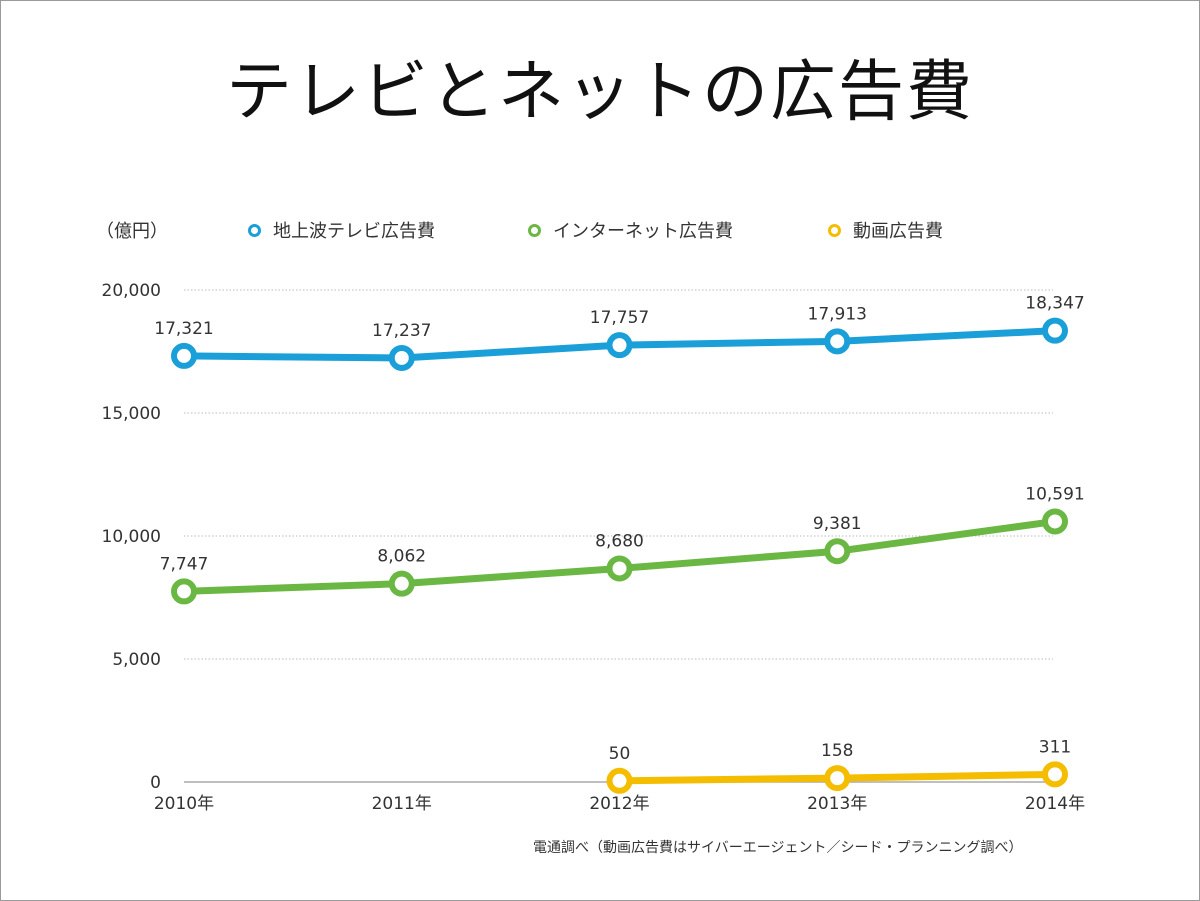 The width and height of the screenshot is (1200, 901). What do you see at coordinates (155, 783) in the screenshot?
I see `y-tick-label: 0` at bounding box center [155, 783].